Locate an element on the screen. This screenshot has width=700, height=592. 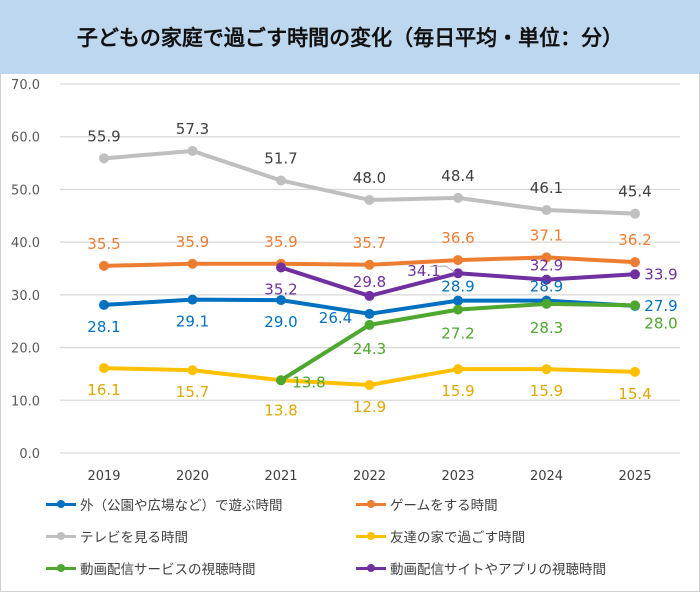
legend-item: 動画配信サービスの視聴時間 is located at coordinates (151, 568).